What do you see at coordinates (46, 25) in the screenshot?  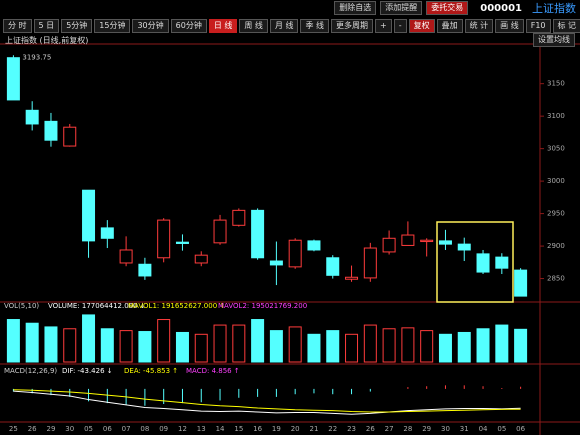 I see `toolbar-button: 5 日` at bounding box center [46, 25].